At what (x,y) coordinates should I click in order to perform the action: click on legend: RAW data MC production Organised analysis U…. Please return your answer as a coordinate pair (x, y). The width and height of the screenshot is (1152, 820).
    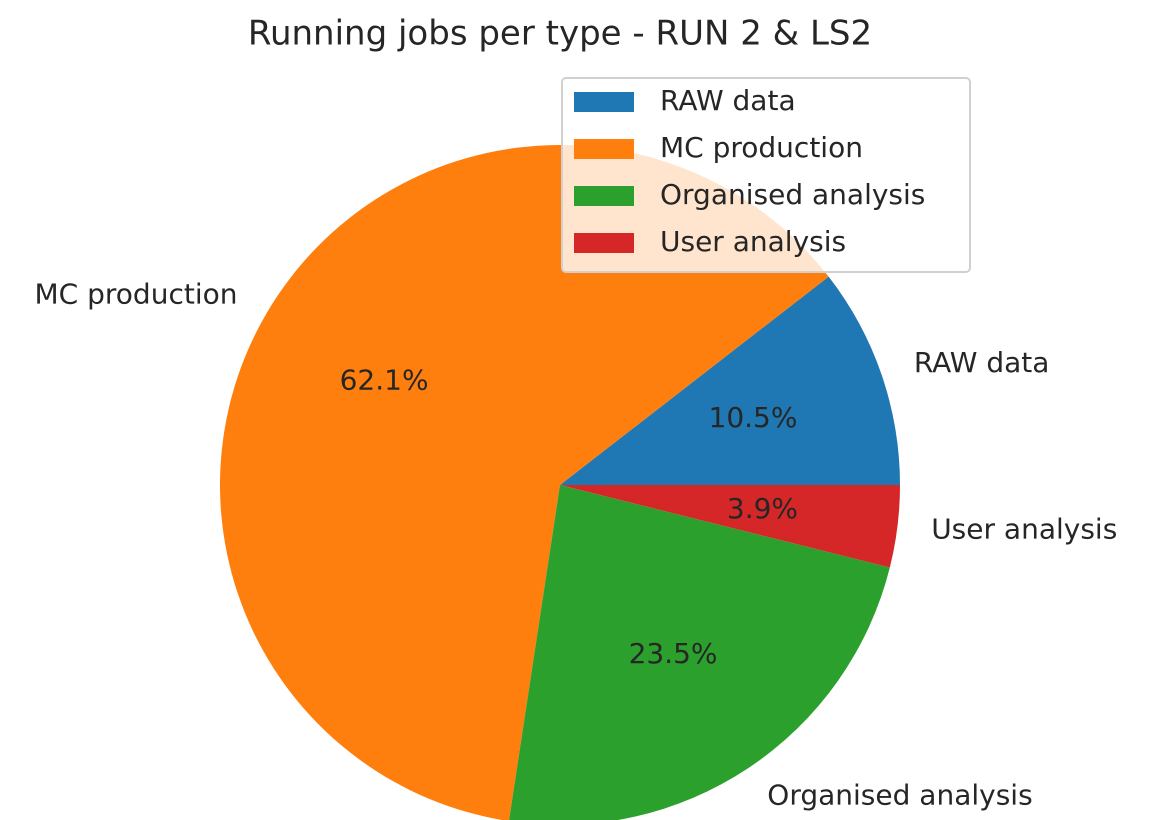
    Looking at the image, I should click on (766, 175).